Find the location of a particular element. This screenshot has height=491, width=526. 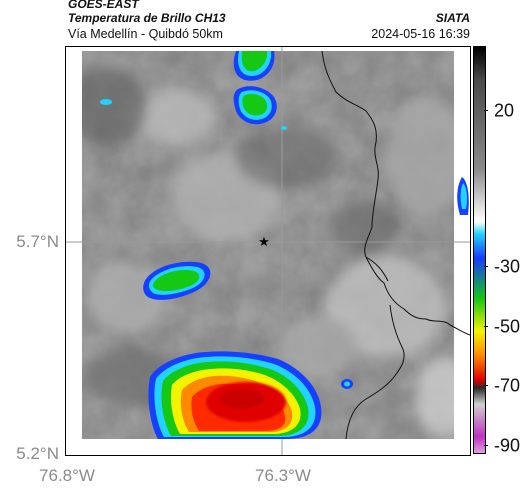

nodata-right is located at coordinates (462, 253).